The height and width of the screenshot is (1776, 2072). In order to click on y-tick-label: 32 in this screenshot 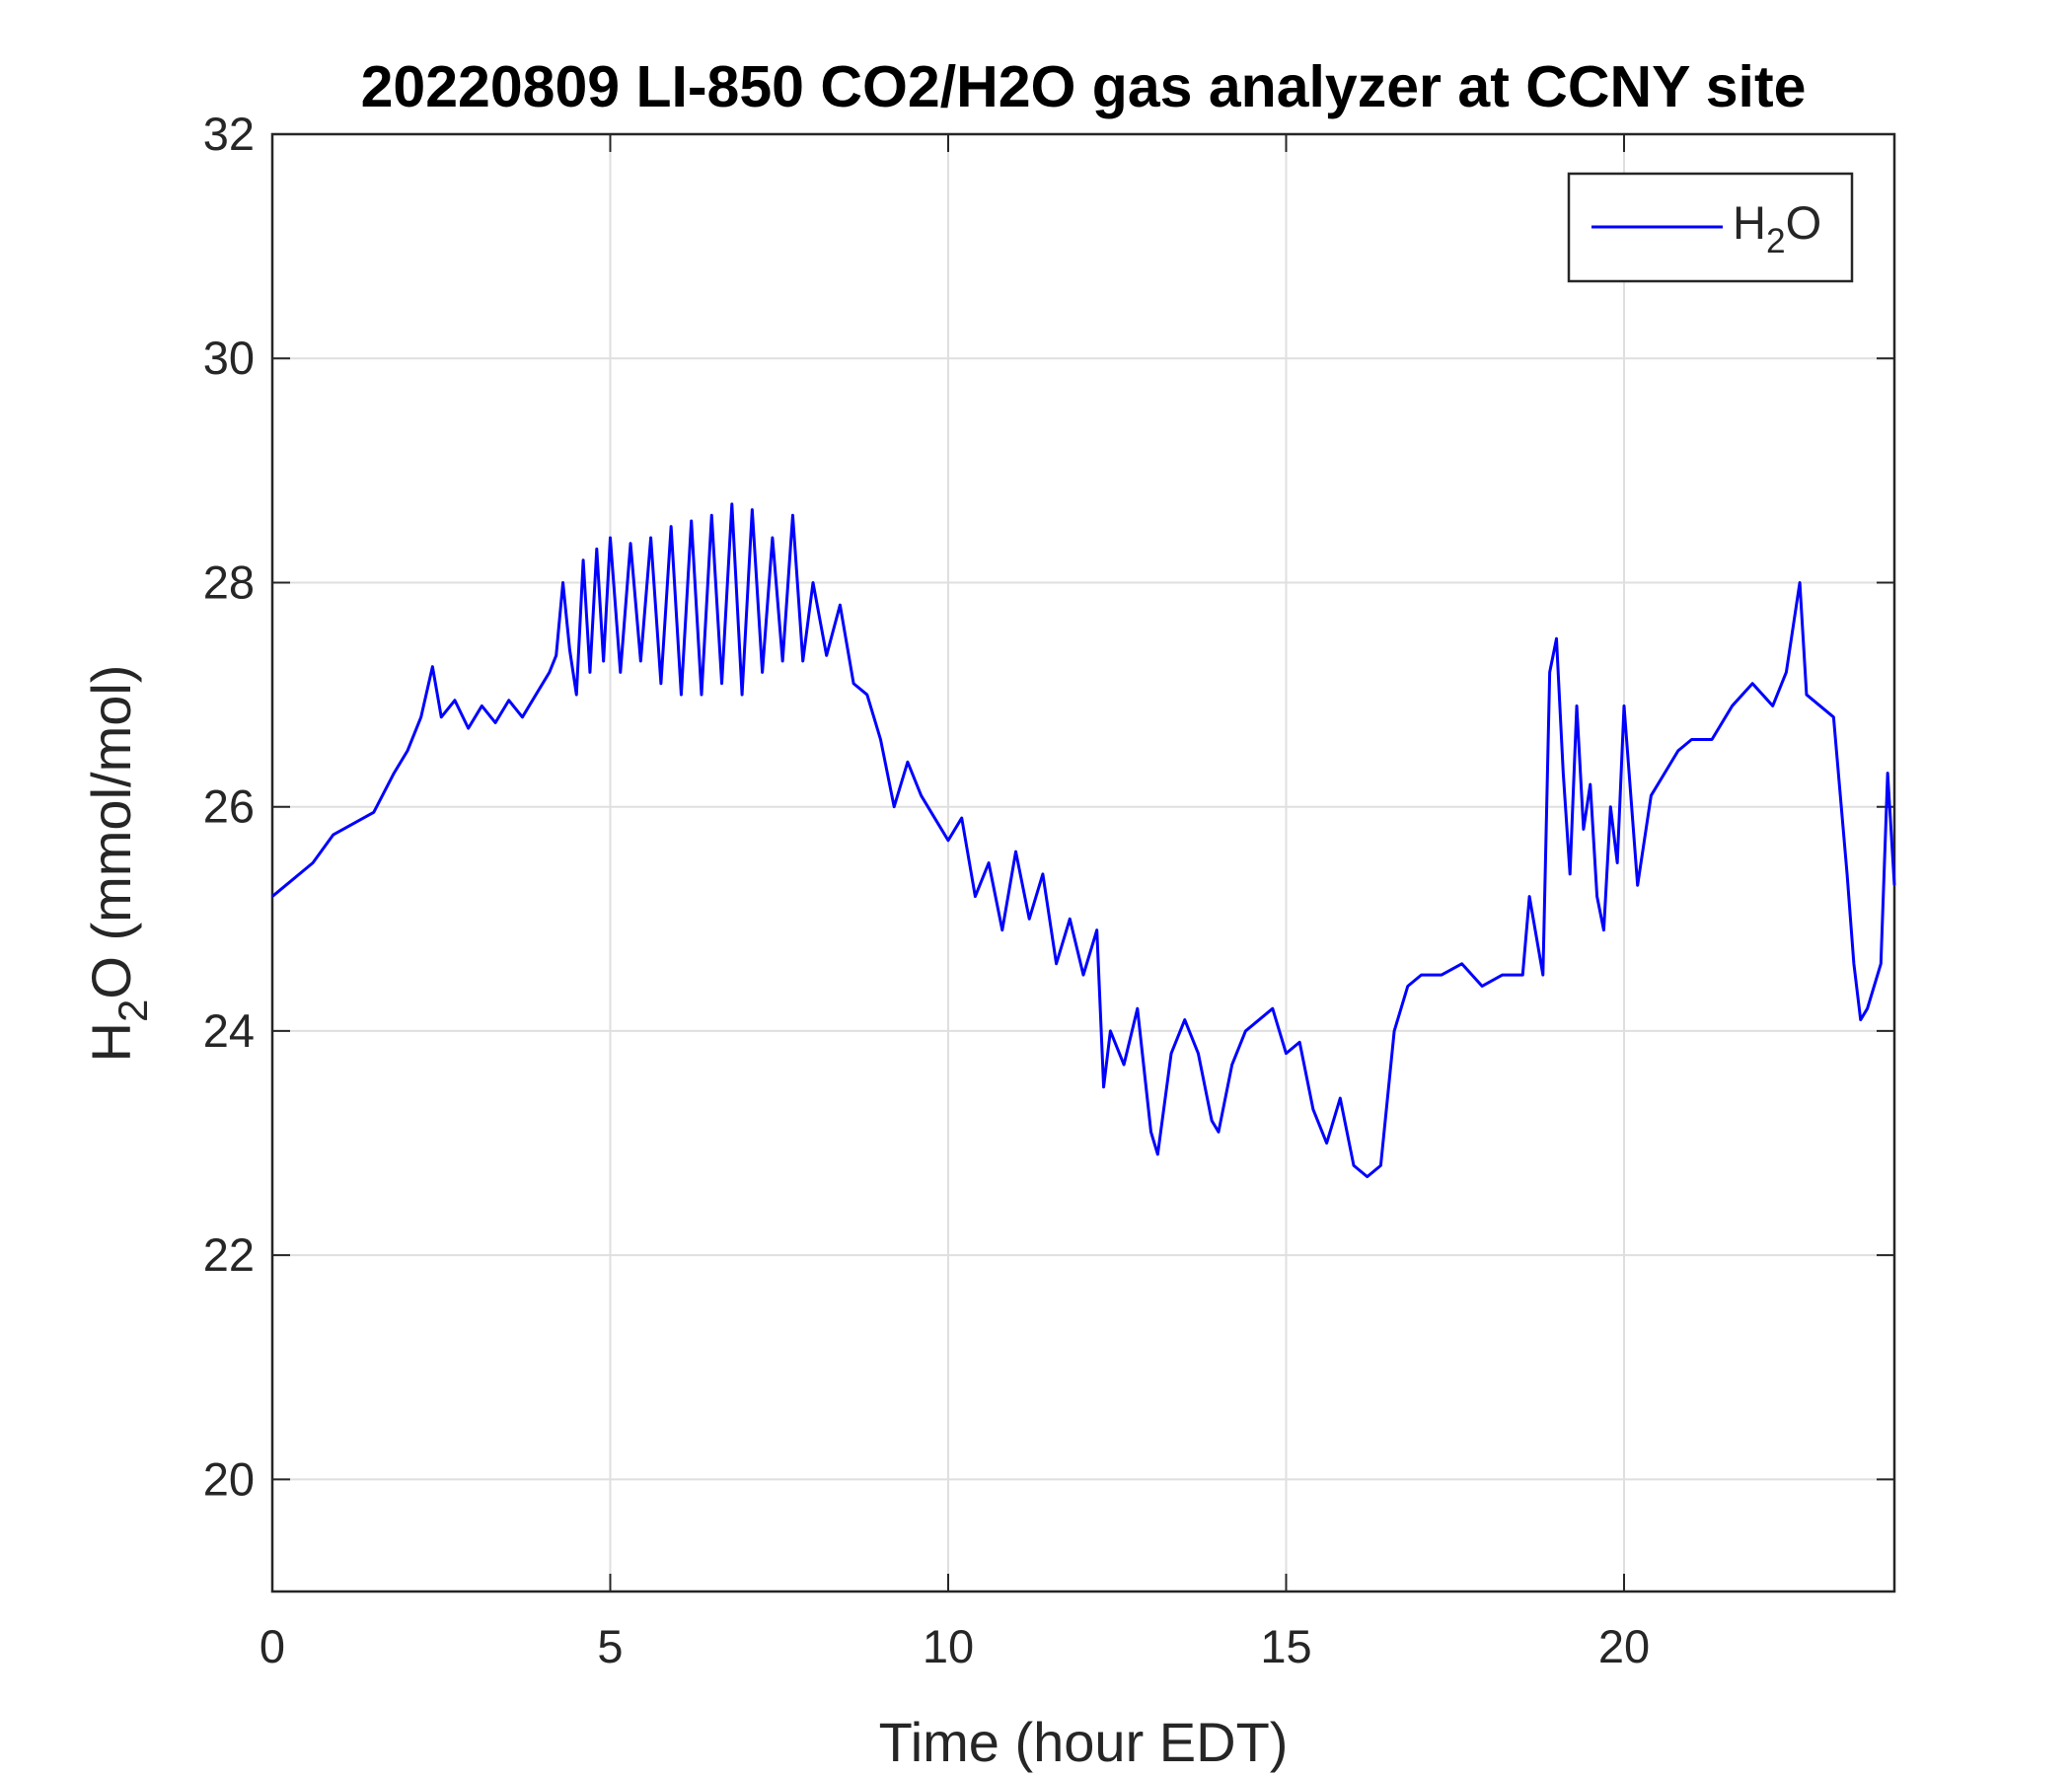, I will do `click(229, 134)`.